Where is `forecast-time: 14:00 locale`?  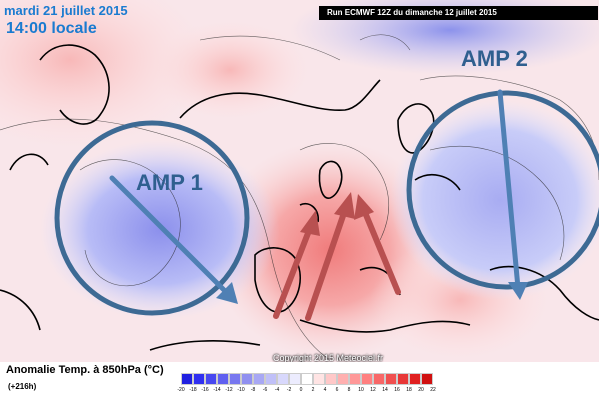 forecast-time: 14:00 locale is located at coordinates (51, 28).